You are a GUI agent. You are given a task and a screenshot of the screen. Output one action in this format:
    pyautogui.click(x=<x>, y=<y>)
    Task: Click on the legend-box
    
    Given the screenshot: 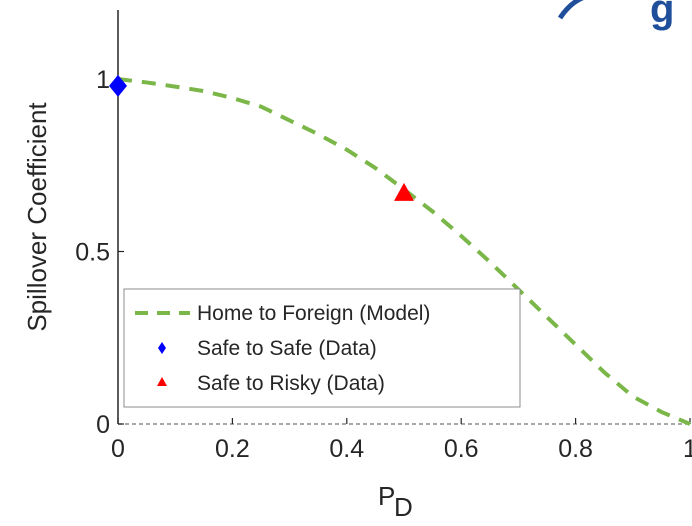 What is the action you would take?
    pyautogui.click(x=322, y=348)
    